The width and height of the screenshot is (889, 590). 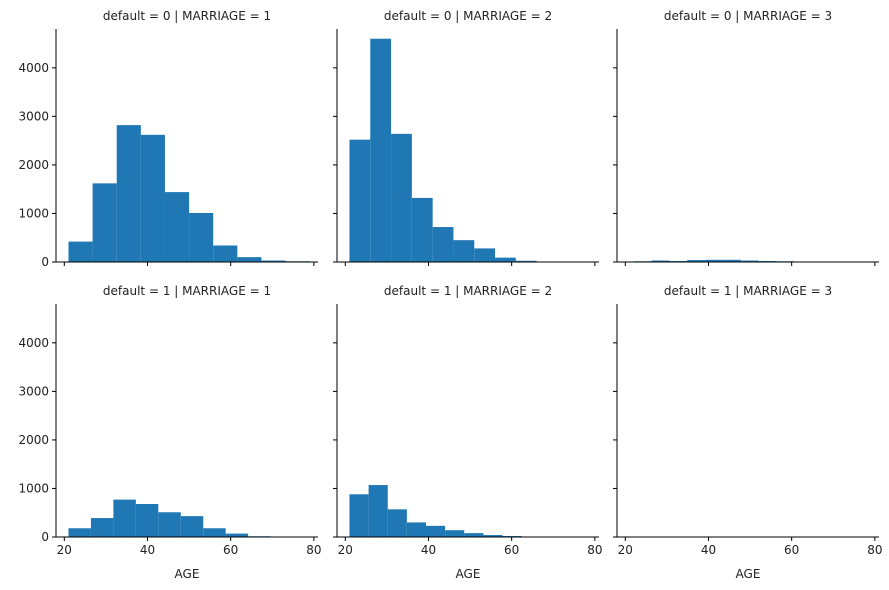 I want to click on facet-panel: default = 0 | MARRIAGE = 3, so click(x=746, y=137).